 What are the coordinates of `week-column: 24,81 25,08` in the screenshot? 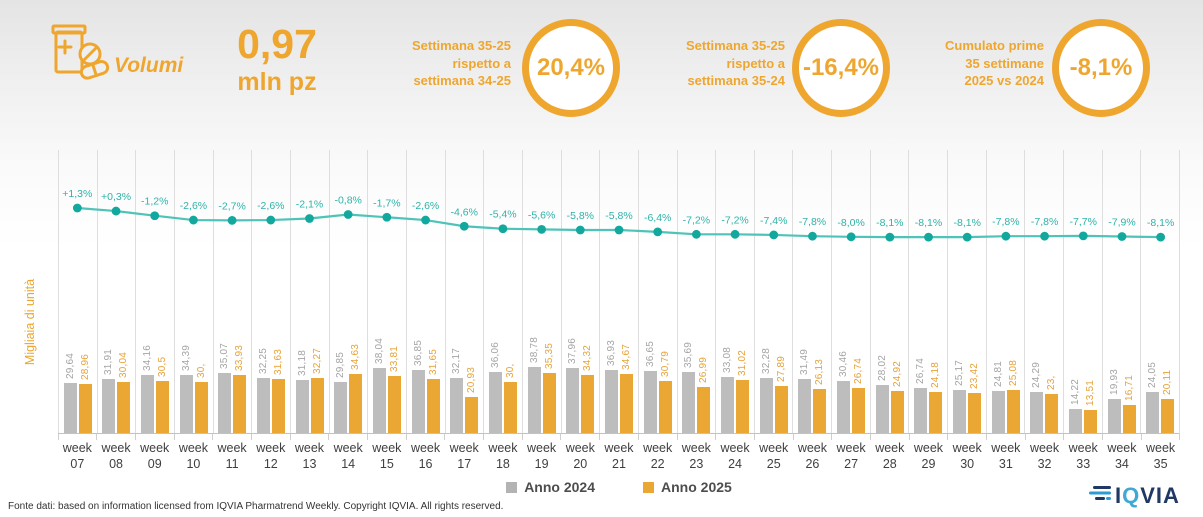 It's located at (1005, 291).